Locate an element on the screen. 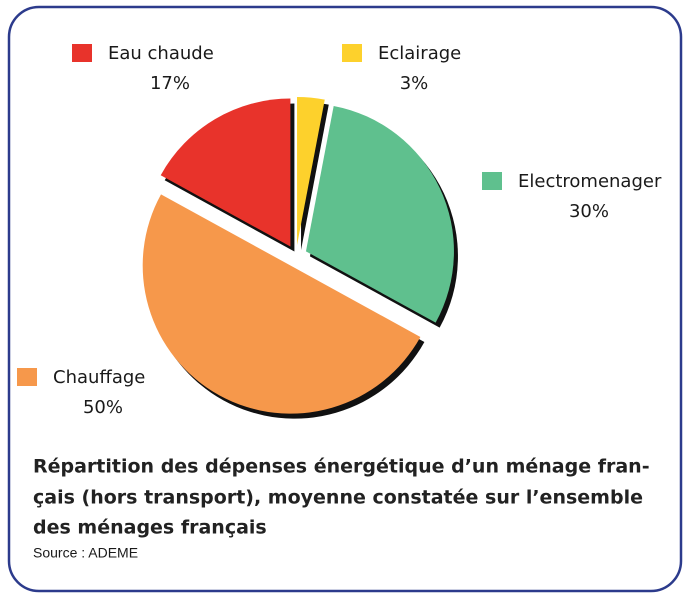 This screenshot has width=690, height=597. legend-label: Chauffage is located at coordinates (99, 377).